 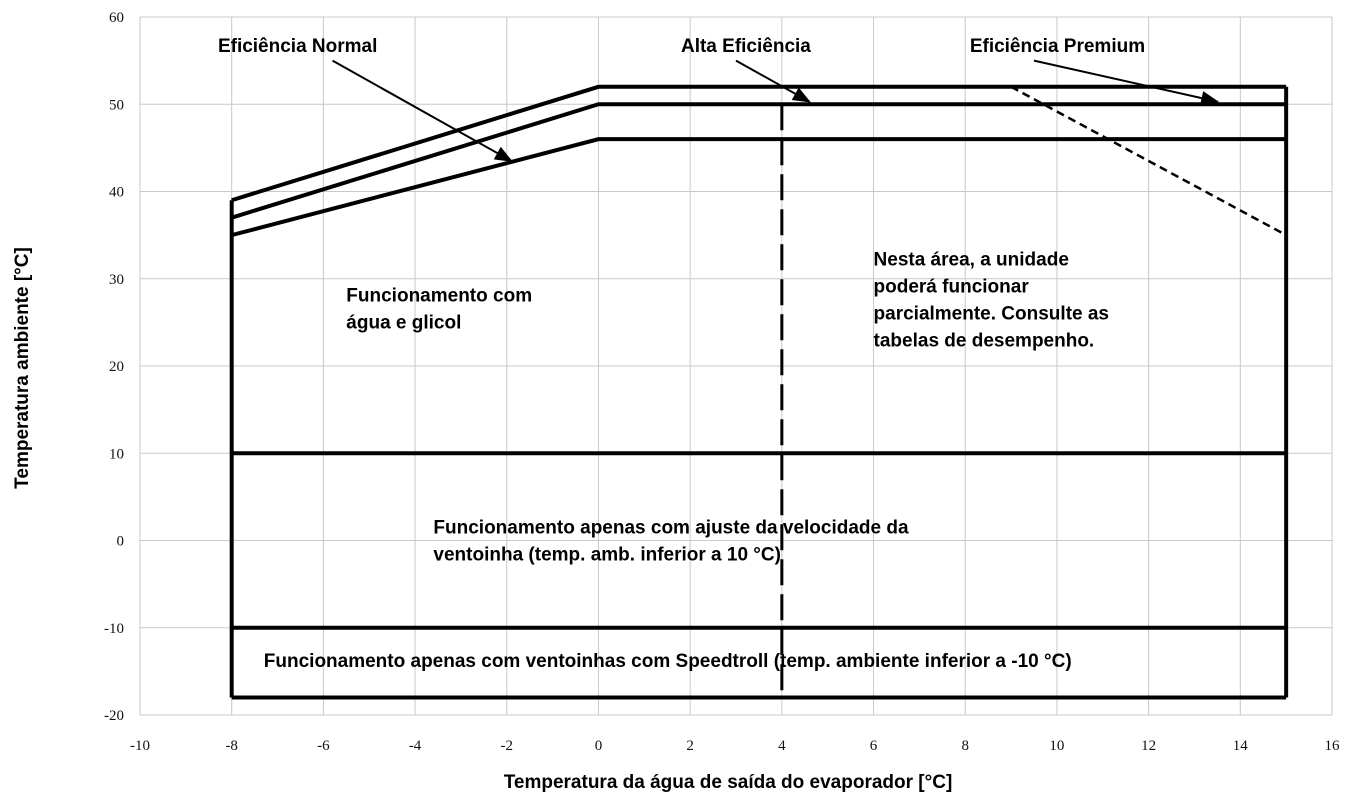 I want to click on y-axis-title: Temperatura ambiente [°C], so click(x=22, y=368).